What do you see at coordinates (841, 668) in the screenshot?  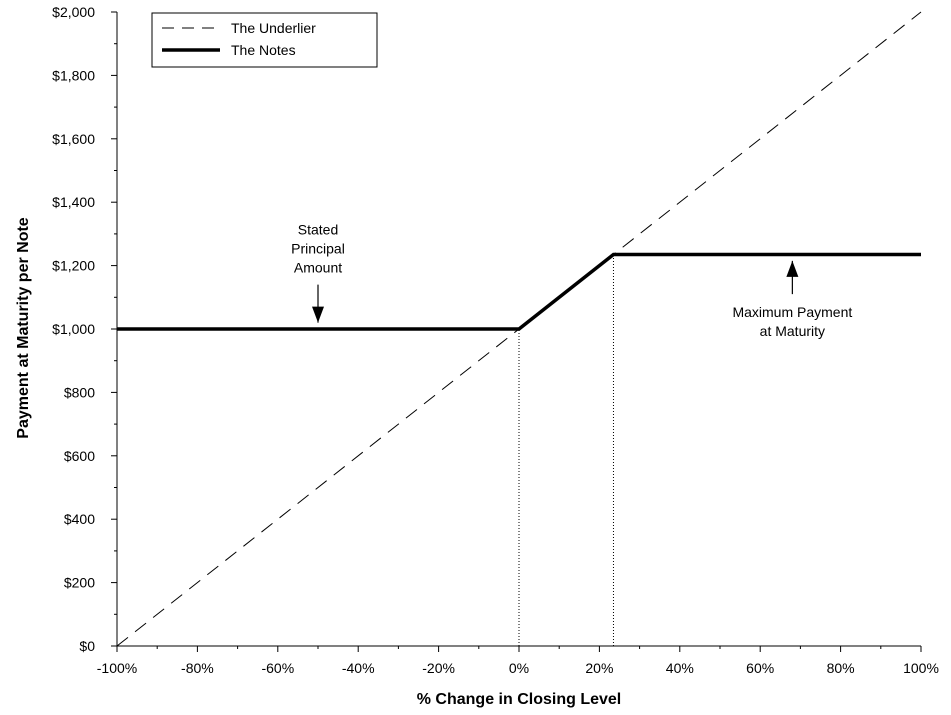 I see `x-tick-label: 80%` at bounding box center [841, 668].